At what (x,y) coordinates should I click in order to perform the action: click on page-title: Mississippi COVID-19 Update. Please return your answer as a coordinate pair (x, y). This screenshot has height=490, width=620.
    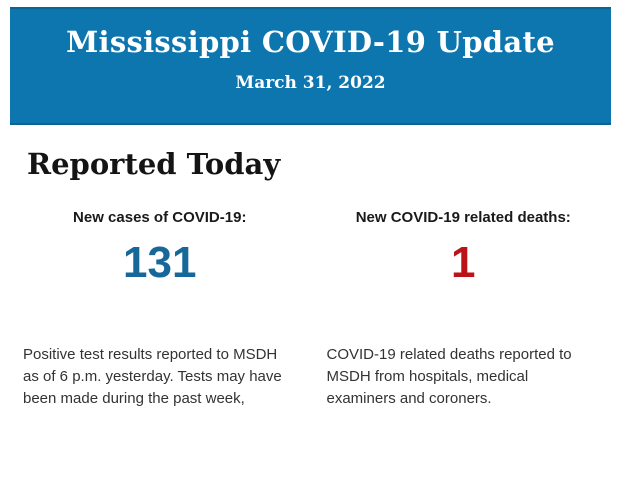
    Looking at the image, I should click on (310, 42).